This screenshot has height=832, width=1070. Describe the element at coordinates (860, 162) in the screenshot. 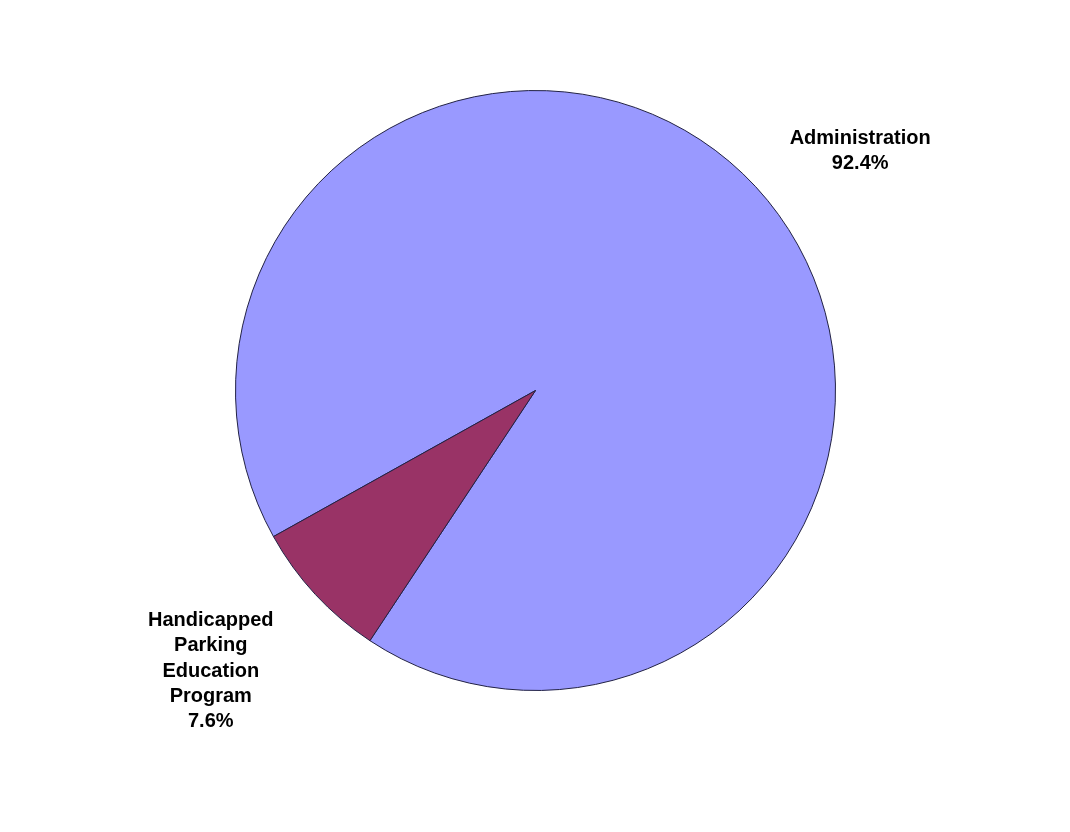

I see `data-label: 92.4%` at that location.